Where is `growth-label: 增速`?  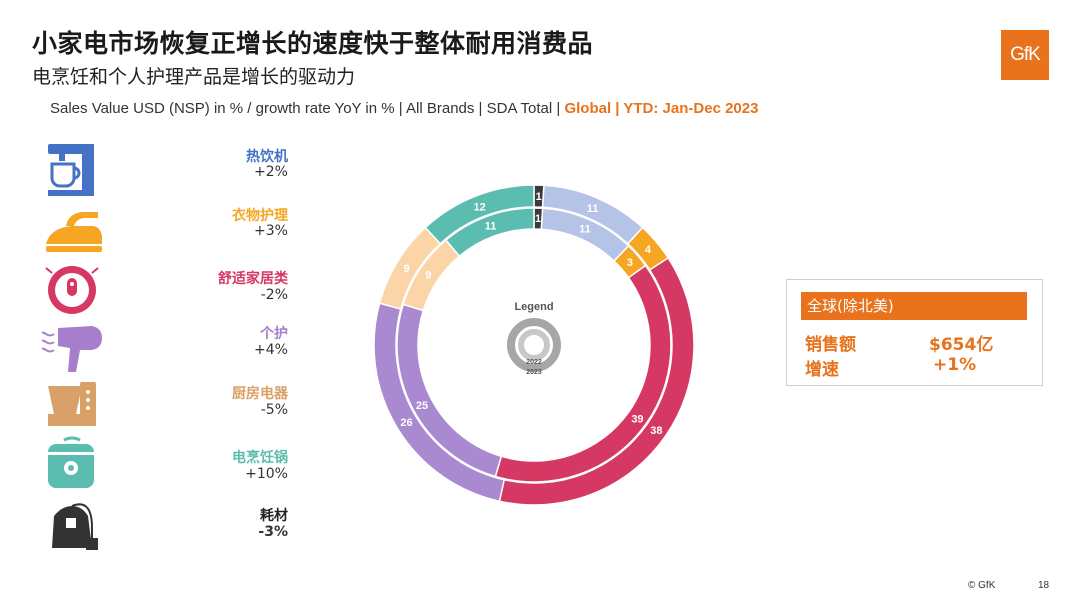 growth-label: 增速 is located at coordinates (822, 370).